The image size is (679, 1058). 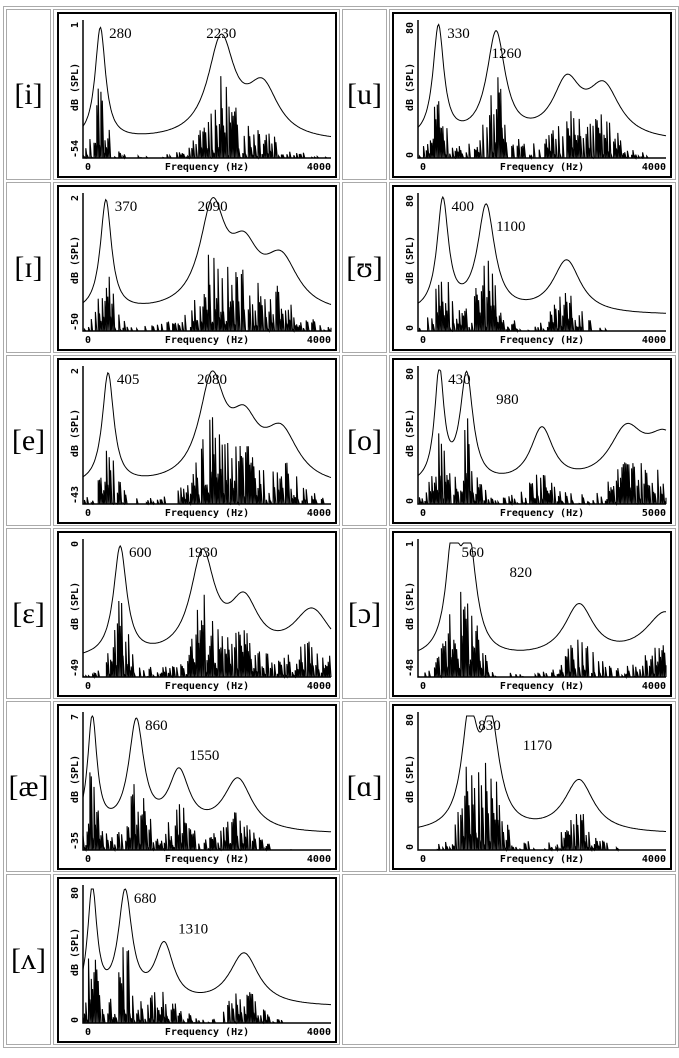 What do you see at coordinates (29, 440) in the screenshot?
I see `vowel-label: [e]` at bounding box center [29, 440].